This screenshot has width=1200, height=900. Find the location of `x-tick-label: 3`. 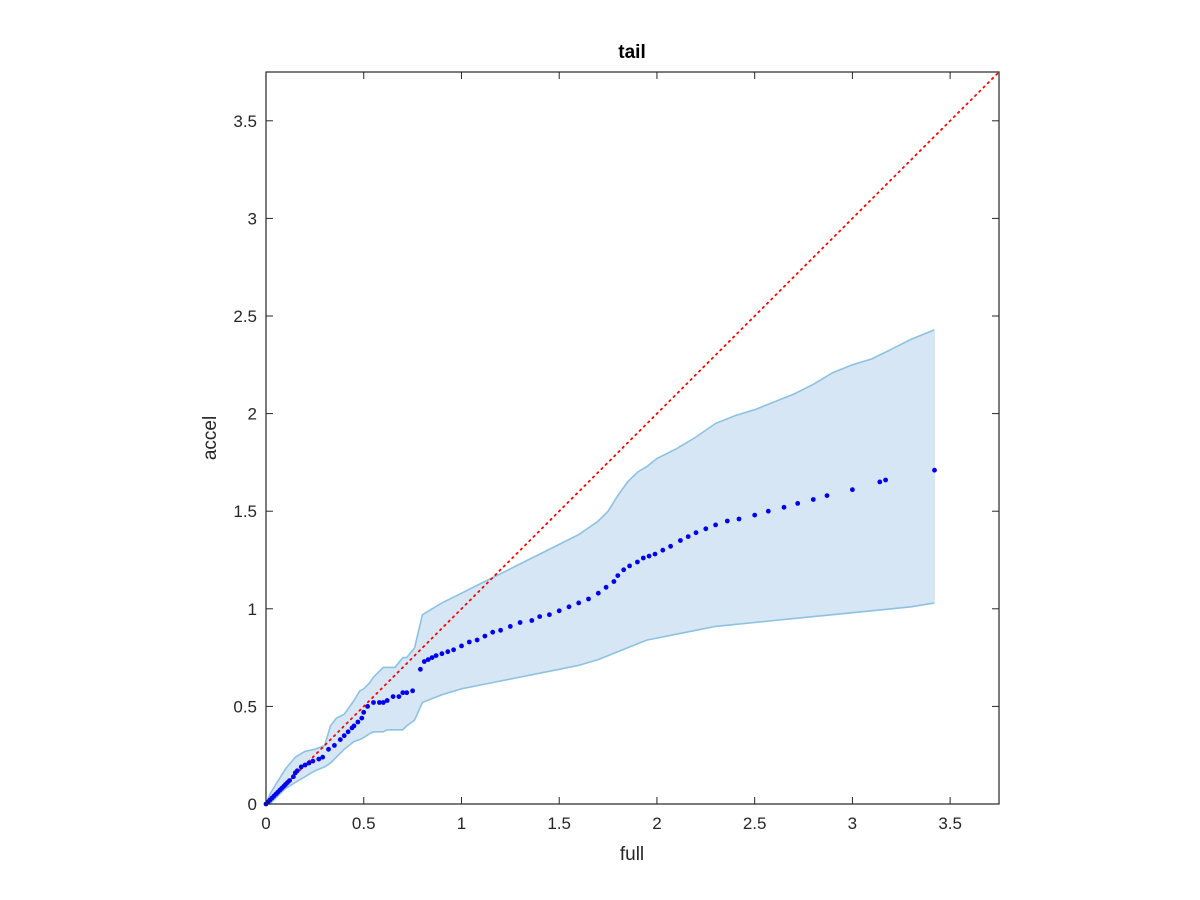

x-tick-label: 3 is located at coordinates (852, 823).